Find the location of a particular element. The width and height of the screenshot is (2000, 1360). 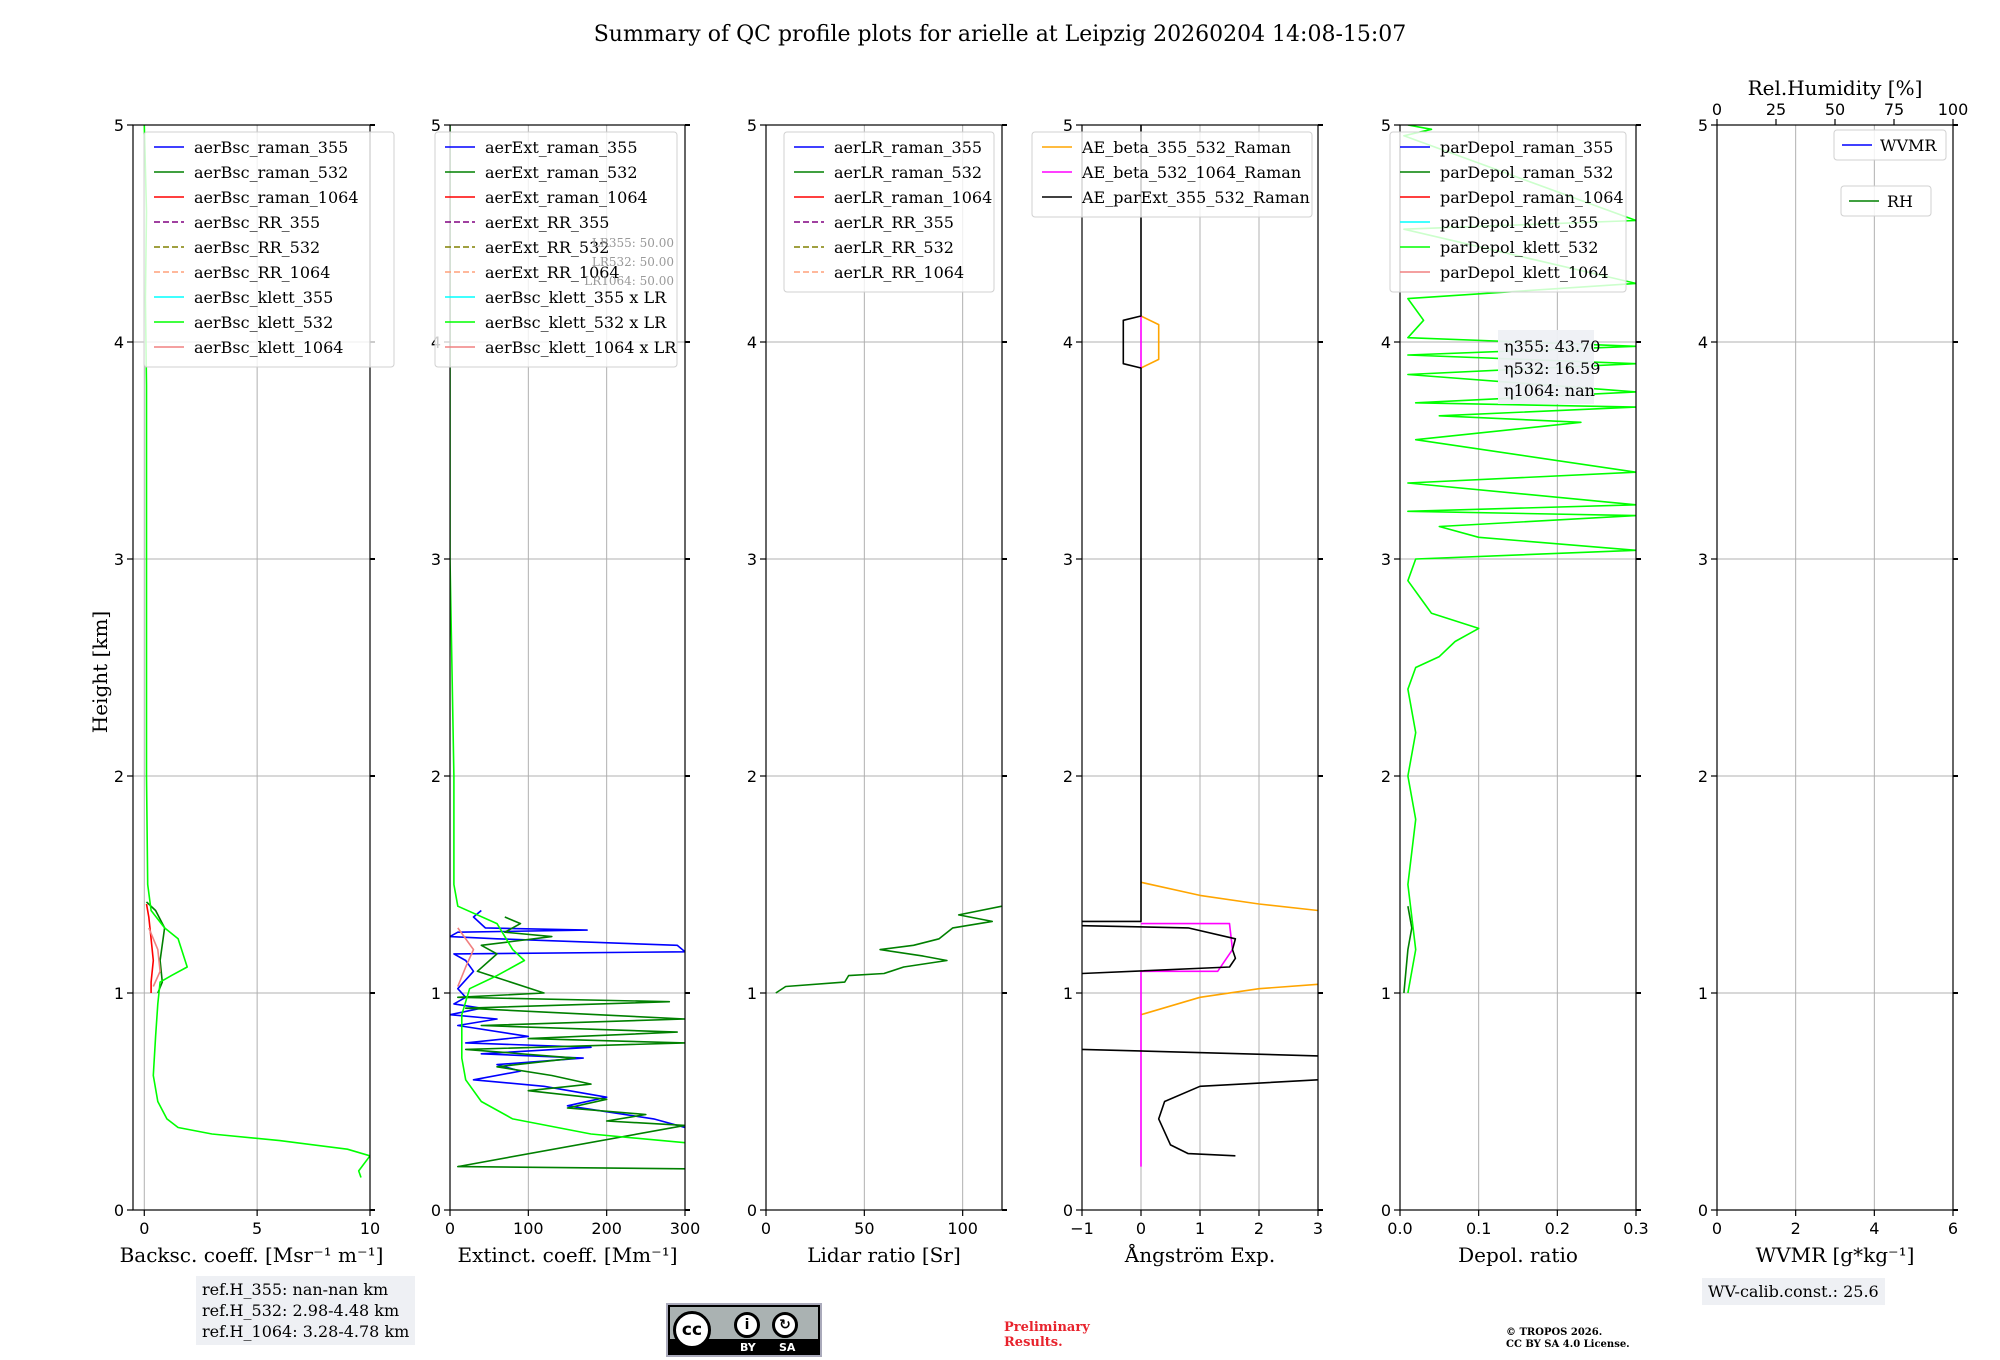

preliminary-line-1: Preliminary is located at coordinates (1047, 1327).